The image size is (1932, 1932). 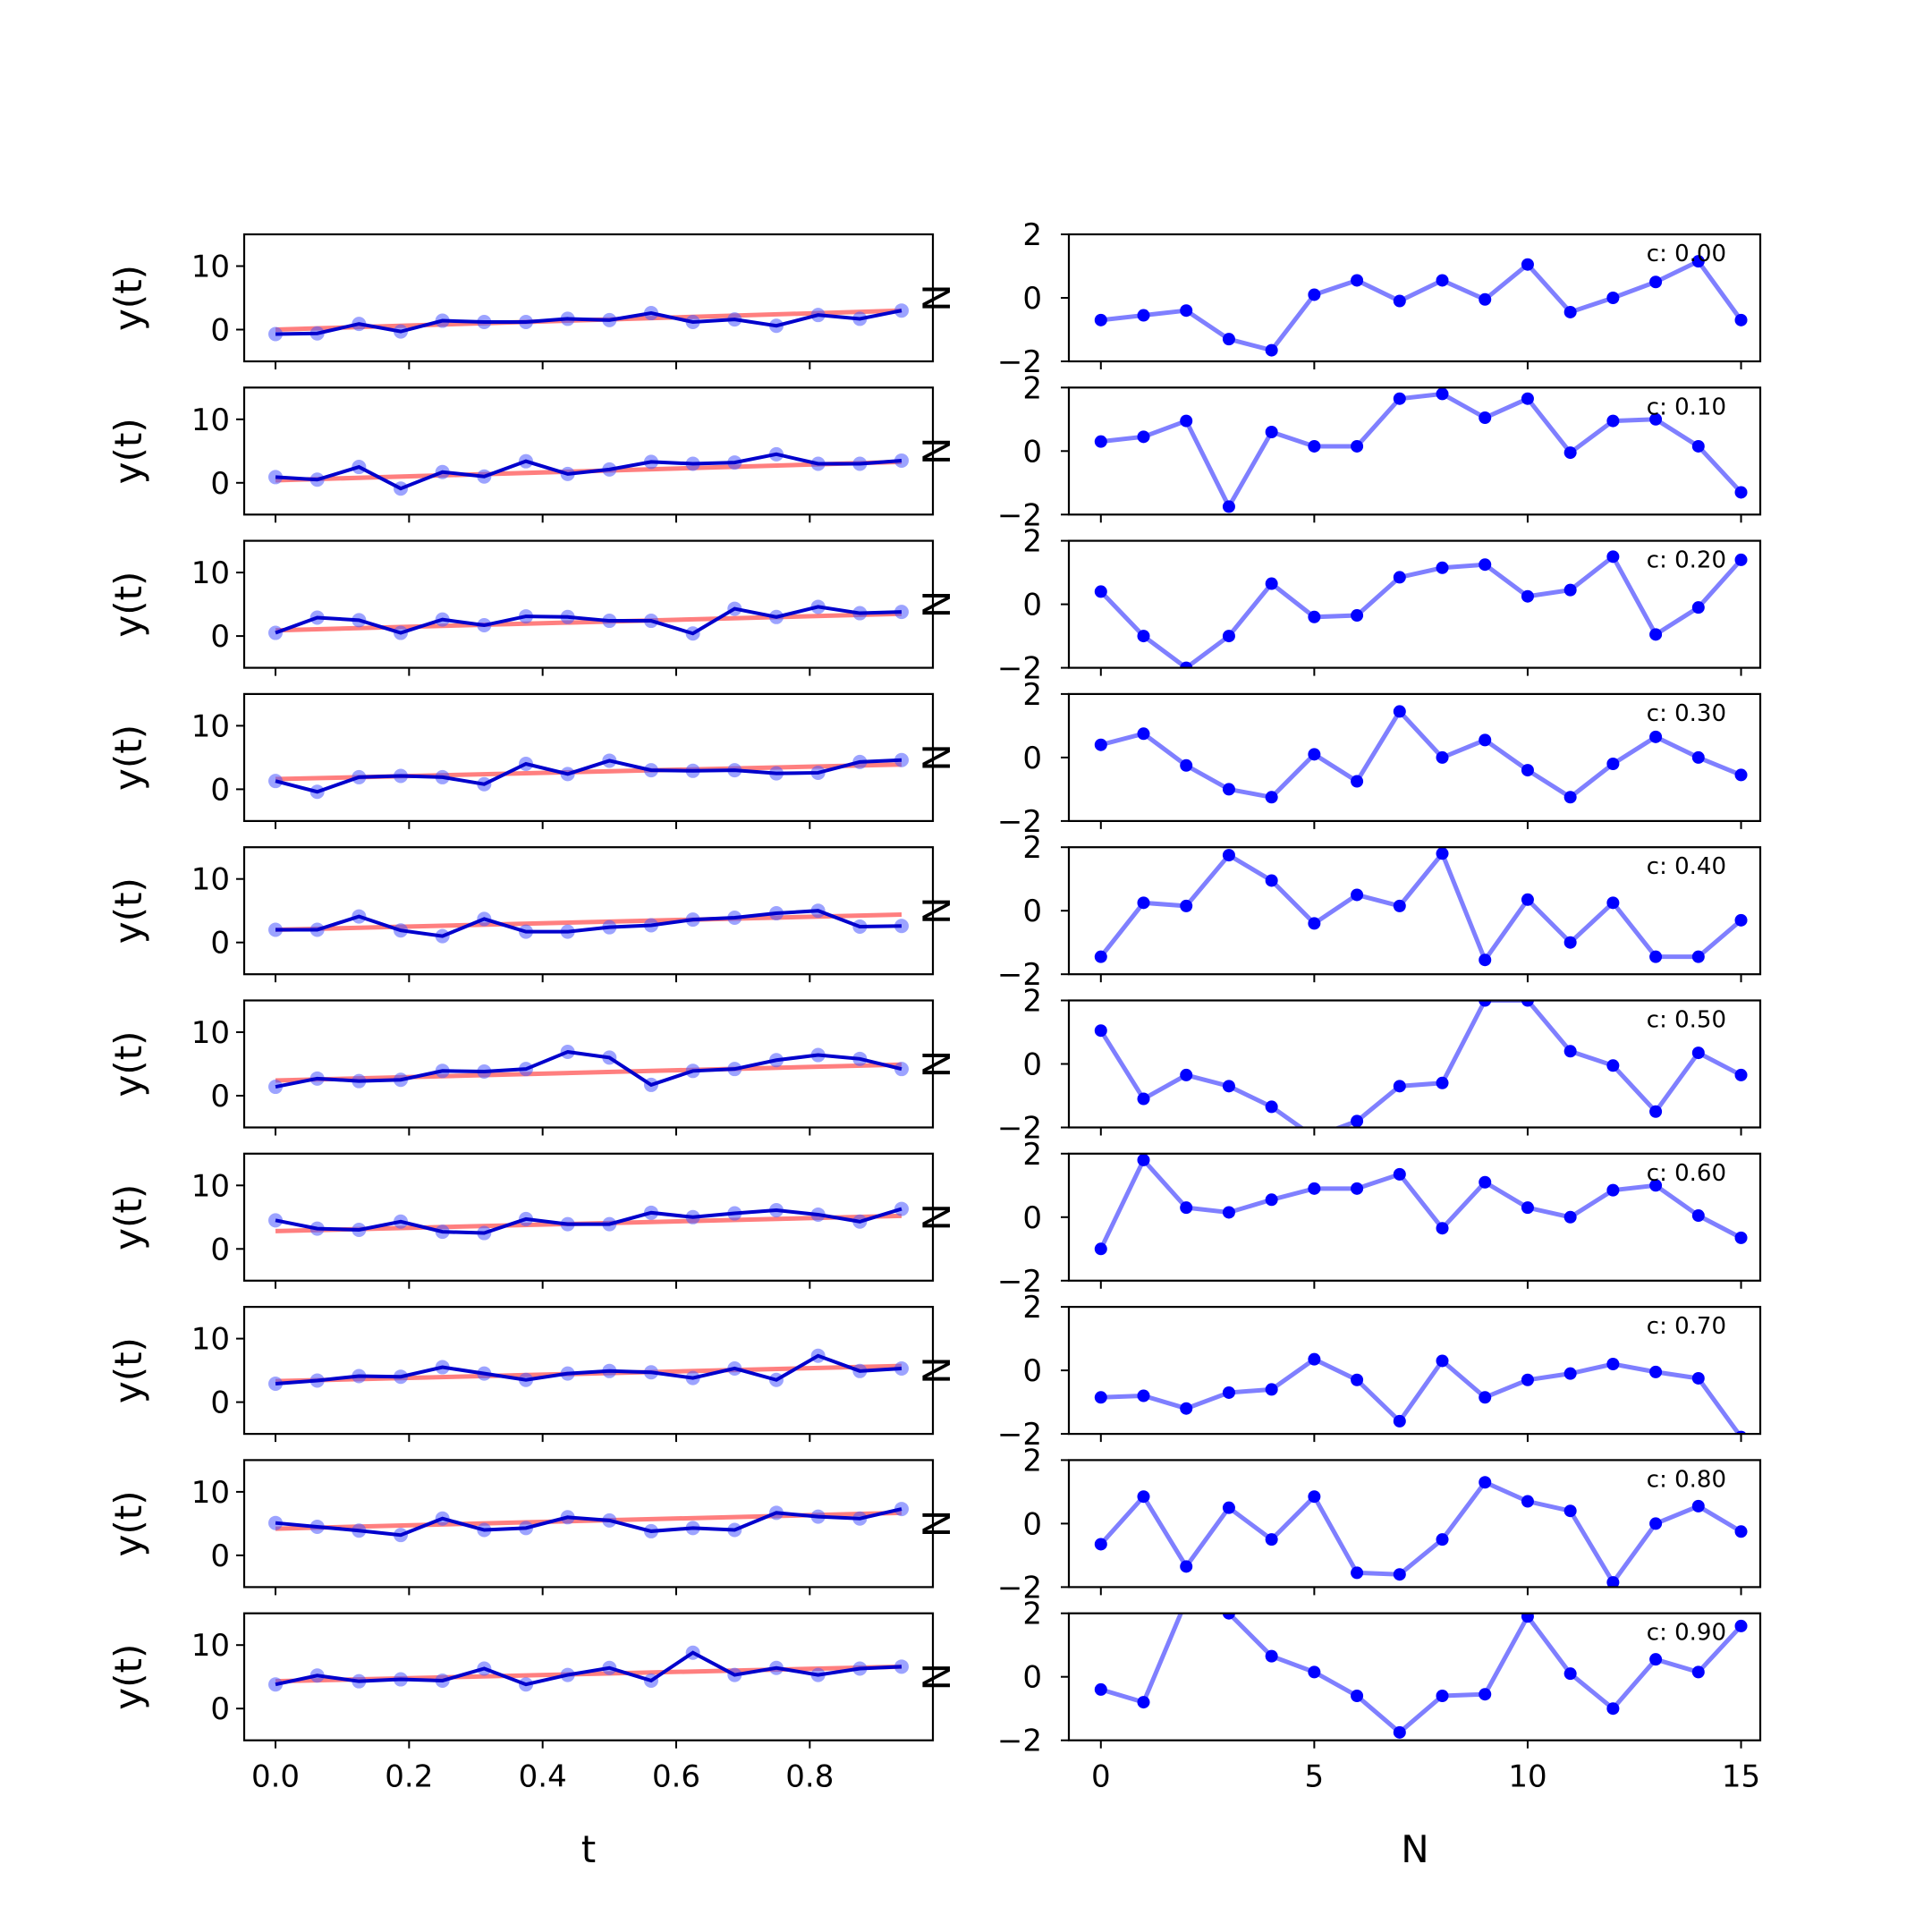 I want to click on right-panel: c: 0.20 −2 0 2 N, so click(x=1338, y=605).